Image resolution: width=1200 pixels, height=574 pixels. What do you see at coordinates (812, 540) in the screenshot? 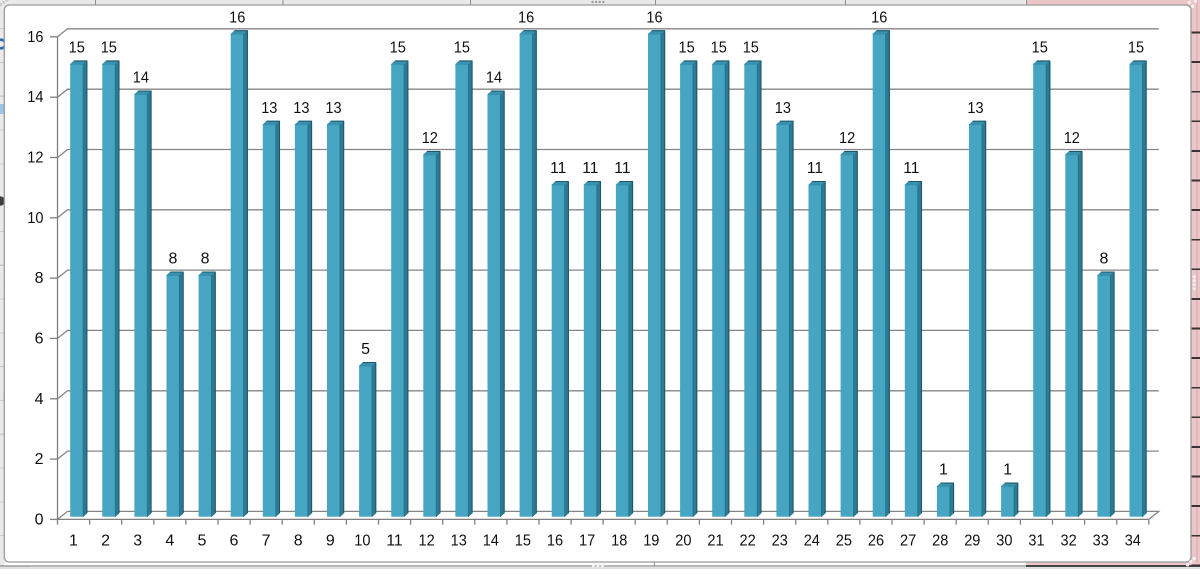
I see `svg-text: 24` at bounding box center [812, 540].